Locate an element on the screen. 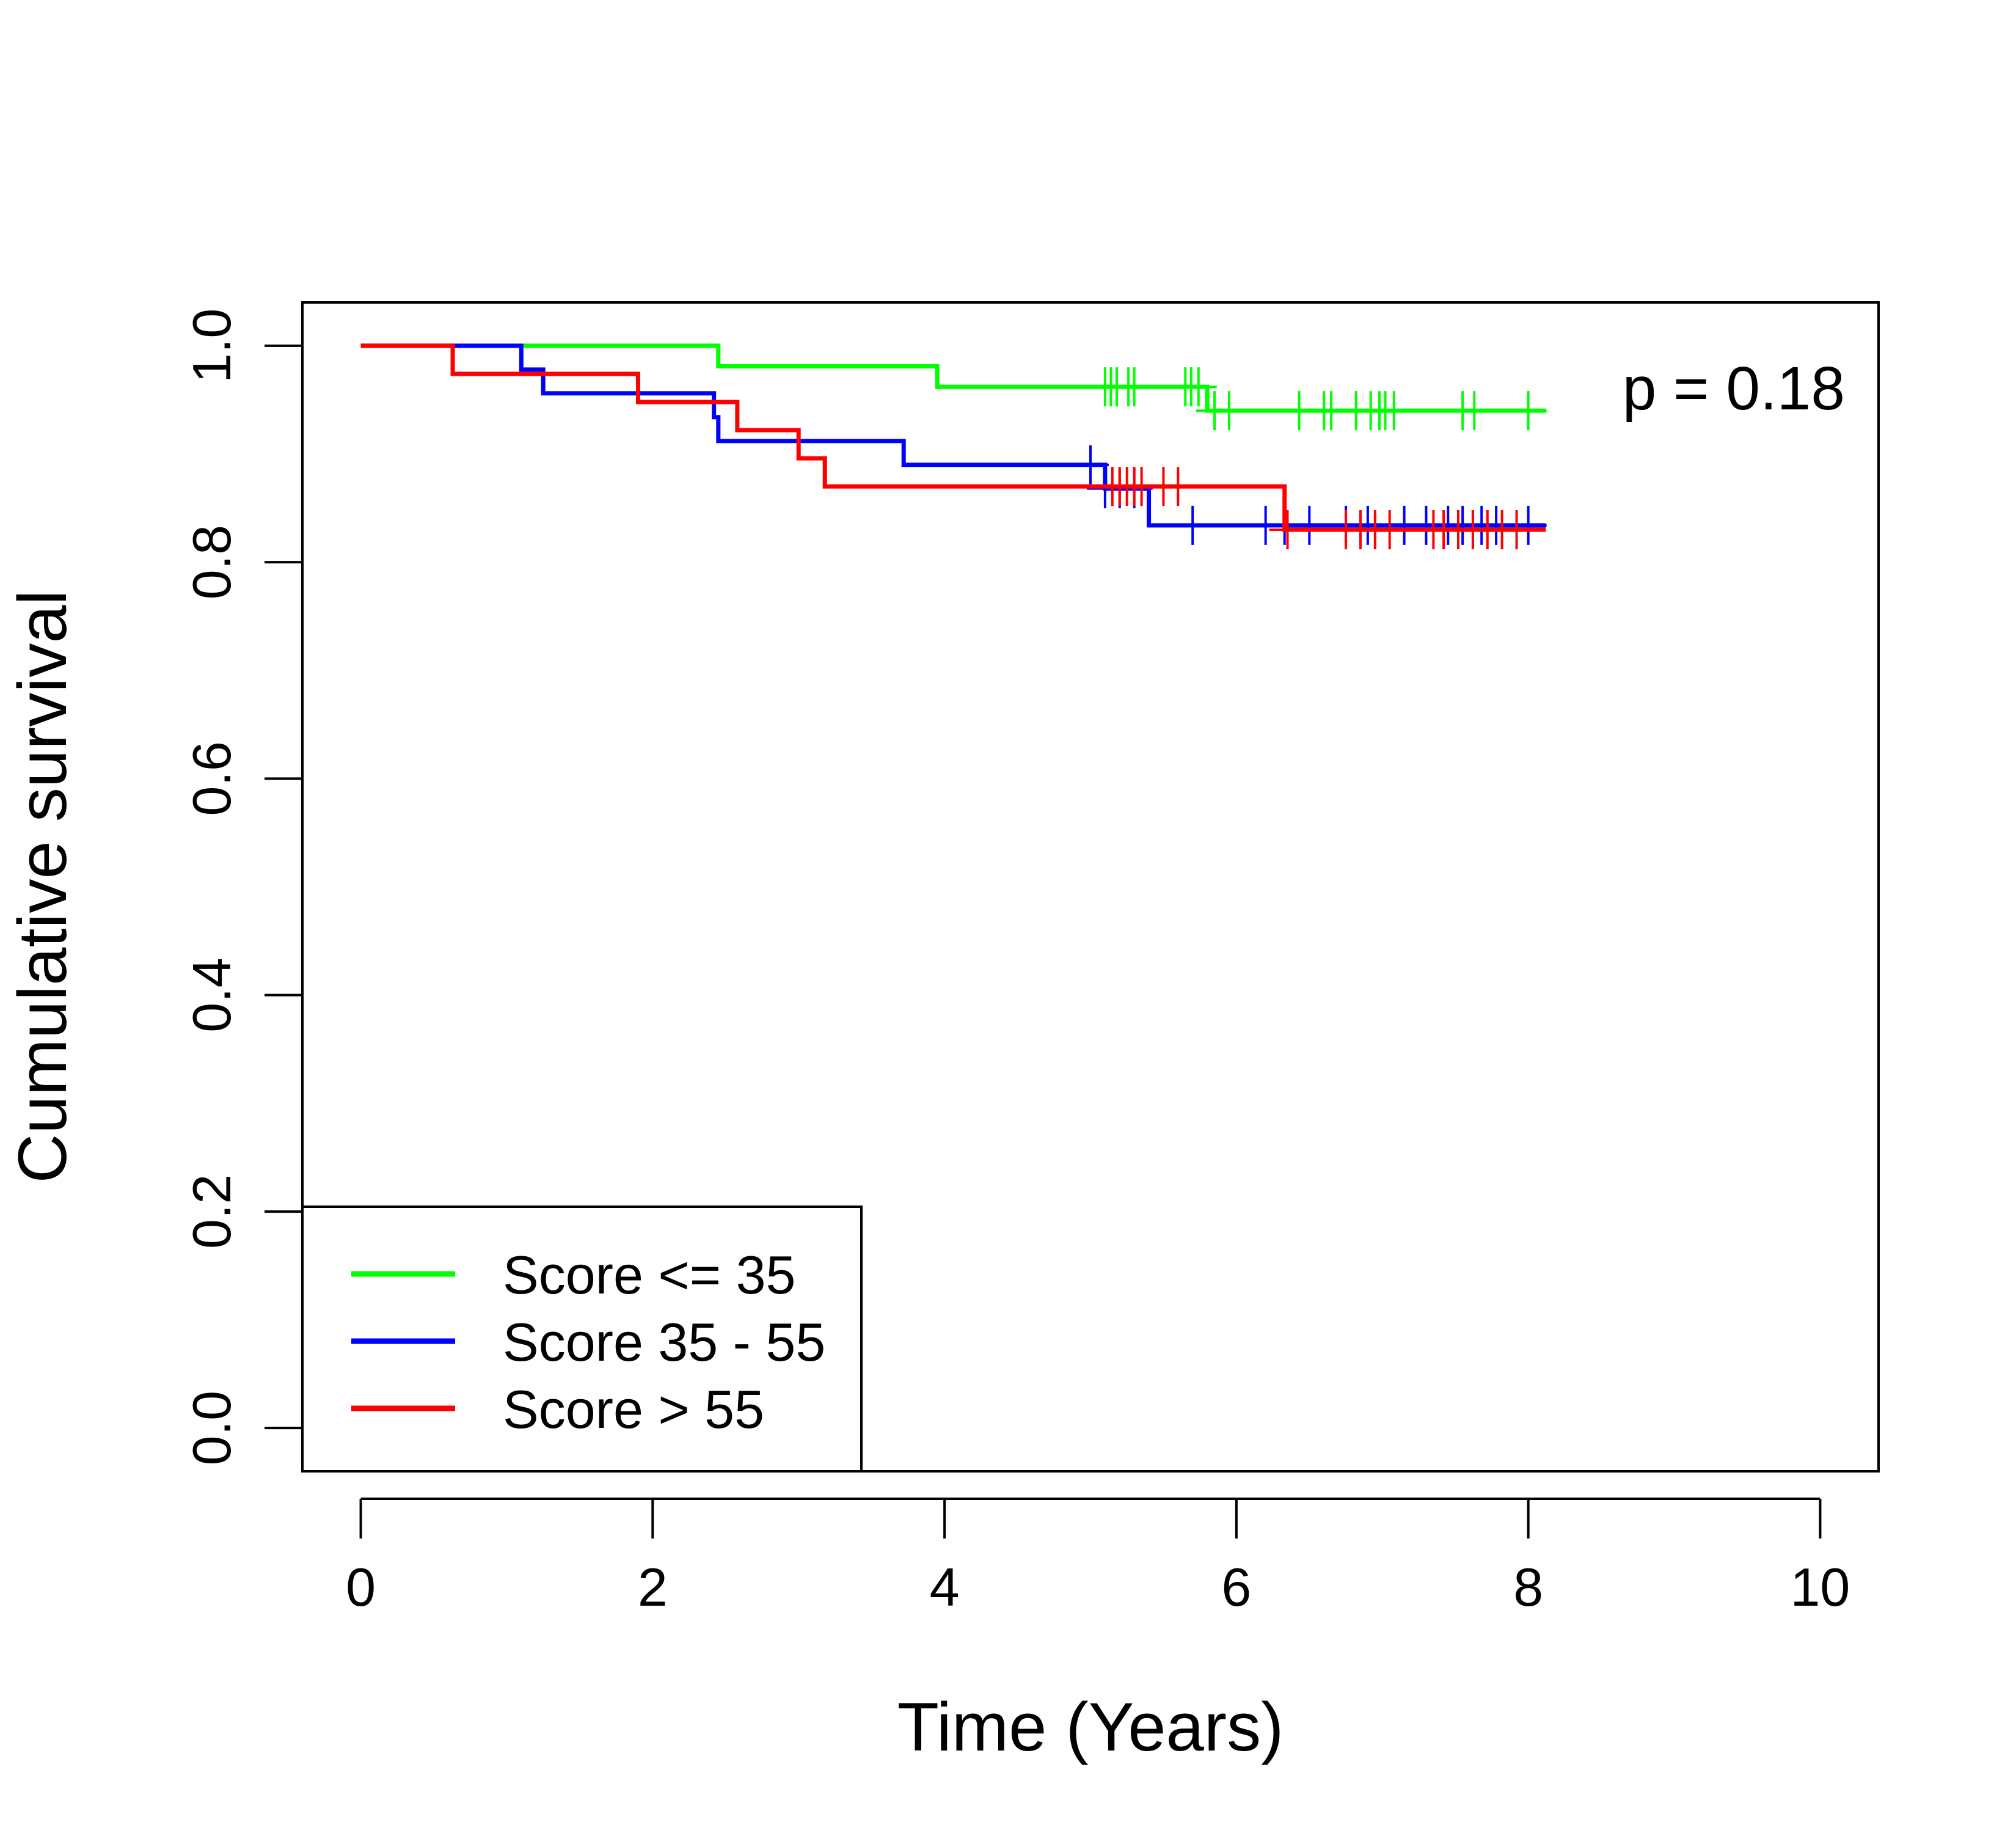 This screenshot has height=1833, width=2016. p-value-annotation: p = 0.18 is located at coordinates (1734, 388).